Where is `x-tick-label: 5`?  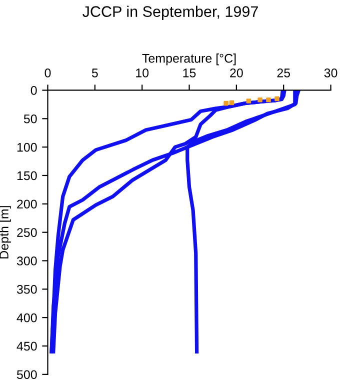
x-tick-label: 5 is located at coordinates (95, 73).